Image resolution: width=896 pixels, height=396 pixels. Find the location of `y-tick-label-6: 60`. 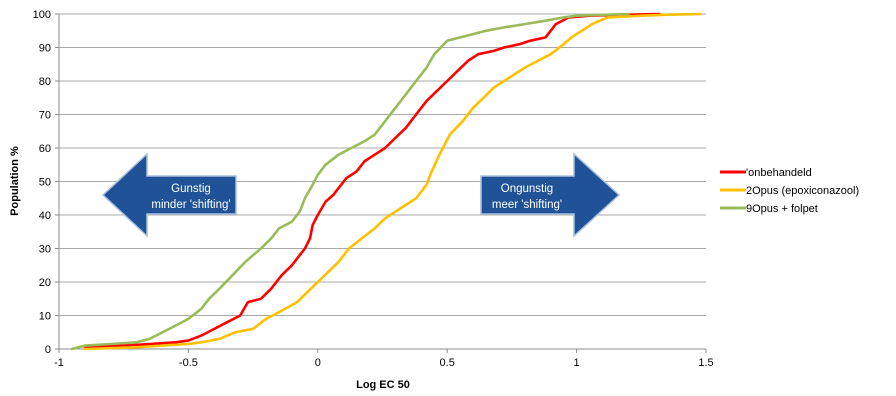

y-tick-label-6: 60 is located at coordinates (45, 149).